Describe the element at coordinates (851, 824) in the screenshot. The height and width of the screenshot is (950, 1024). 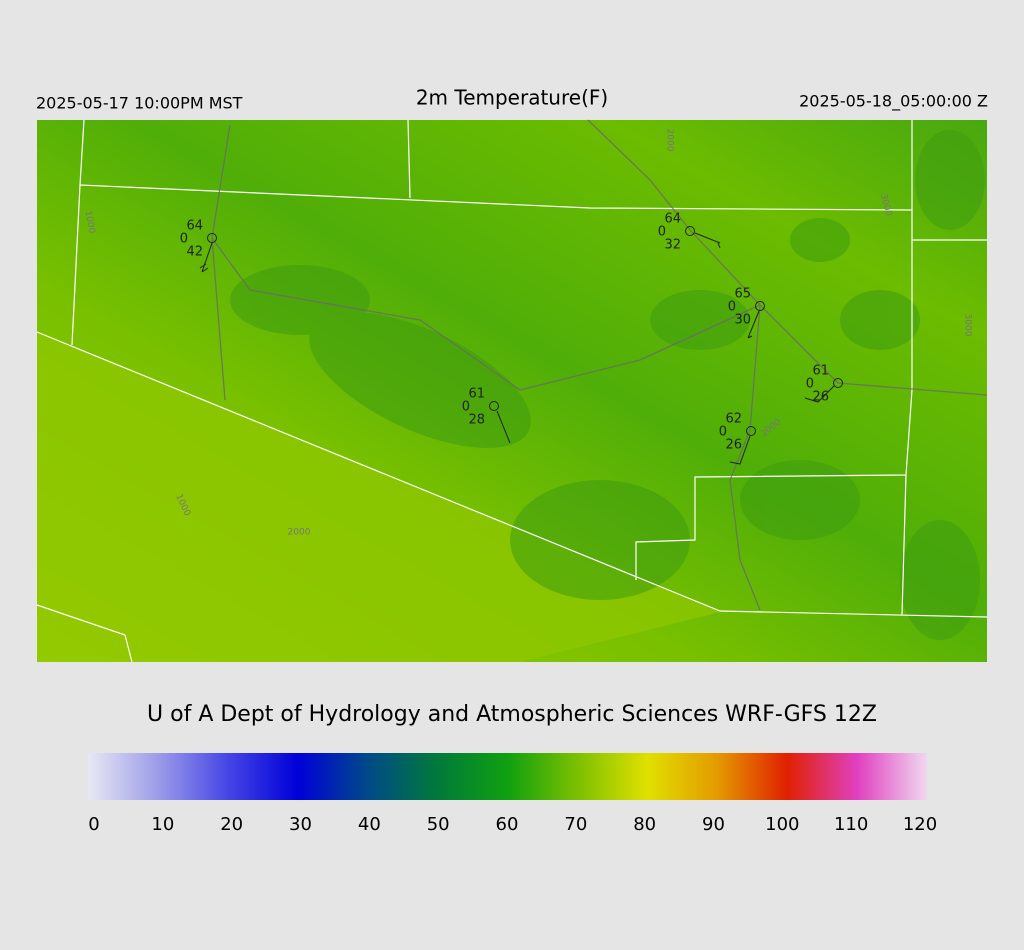
I see `colorbar-tick-label: 110` at that location.